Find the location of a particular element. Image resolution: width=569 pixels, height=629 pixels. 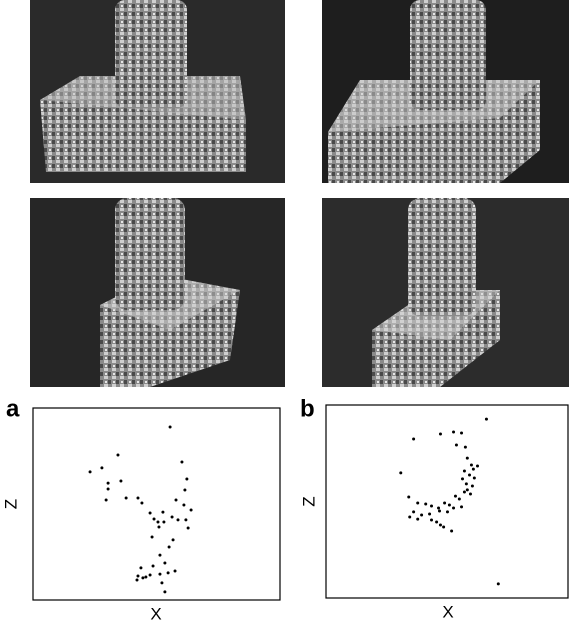

panel-label: b is located at coordinates (307, 408).